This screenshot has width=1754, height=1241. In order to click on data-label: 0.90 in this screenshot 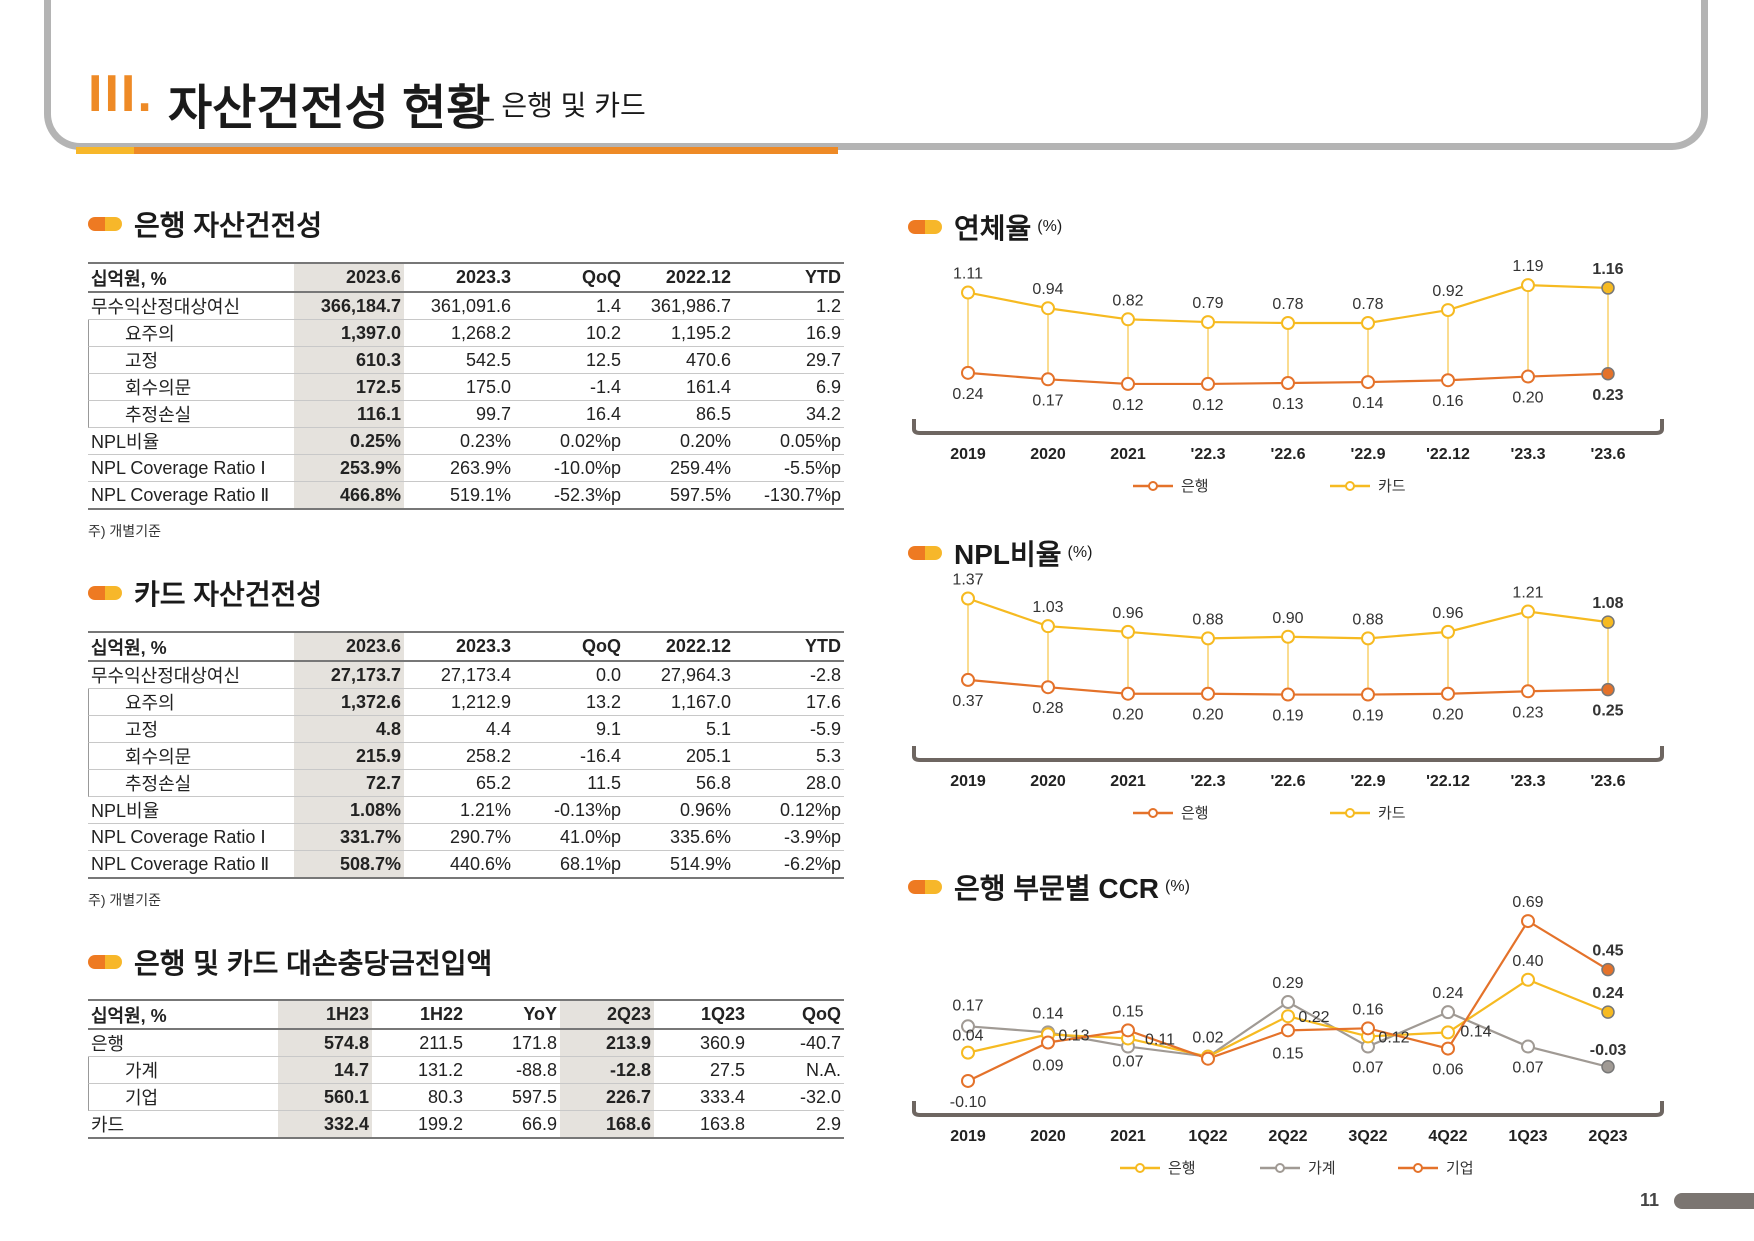, I will do `click(1287, 618)`.